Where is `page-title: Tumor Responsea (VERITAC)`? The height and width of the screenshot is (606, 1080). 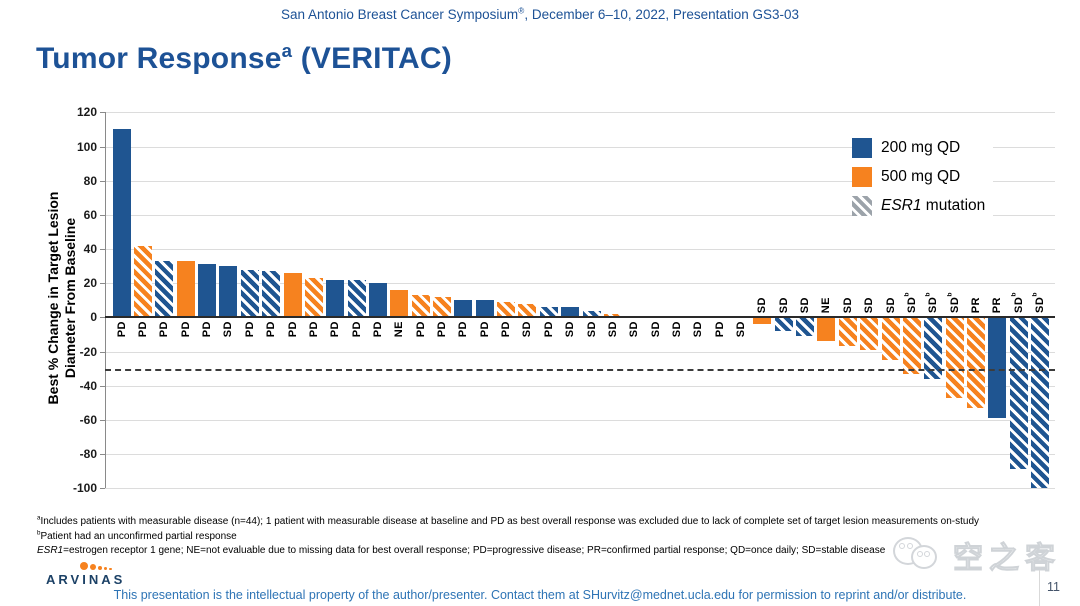
page-title: Tumor Responsea (VERITAC) is located at coordinates (244, 58).